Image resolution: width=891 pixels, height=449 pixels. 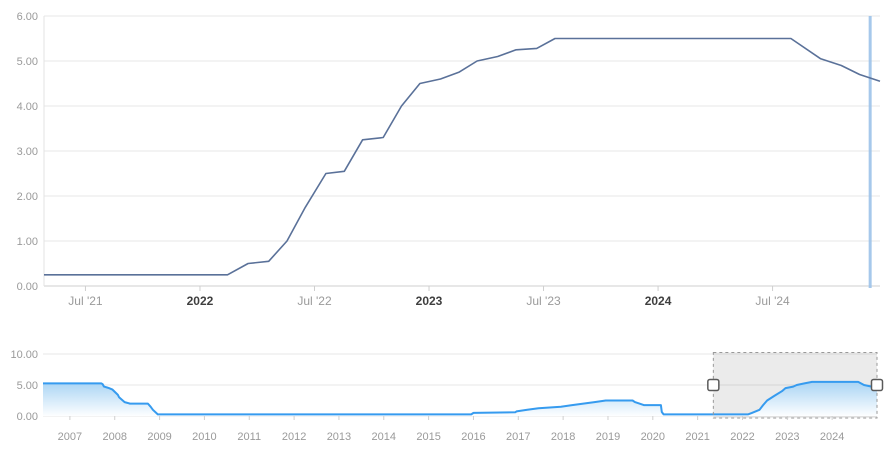 What do you see at coordinates (27, 62) in the screenshot?
I see `y-tick-label: 5.00` at bounding box center [27, 62].